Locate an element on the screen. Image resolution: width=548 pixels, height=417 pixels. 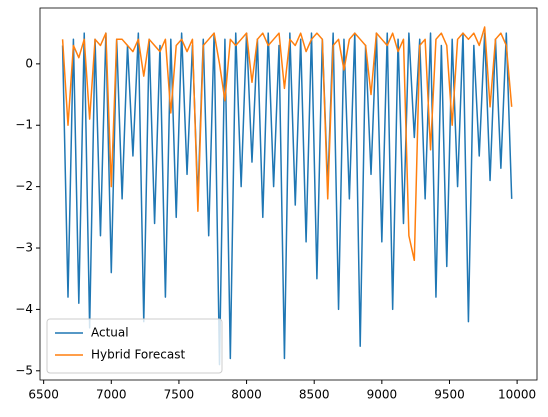
legend-label: Actual is located at coordinates (110, 333).